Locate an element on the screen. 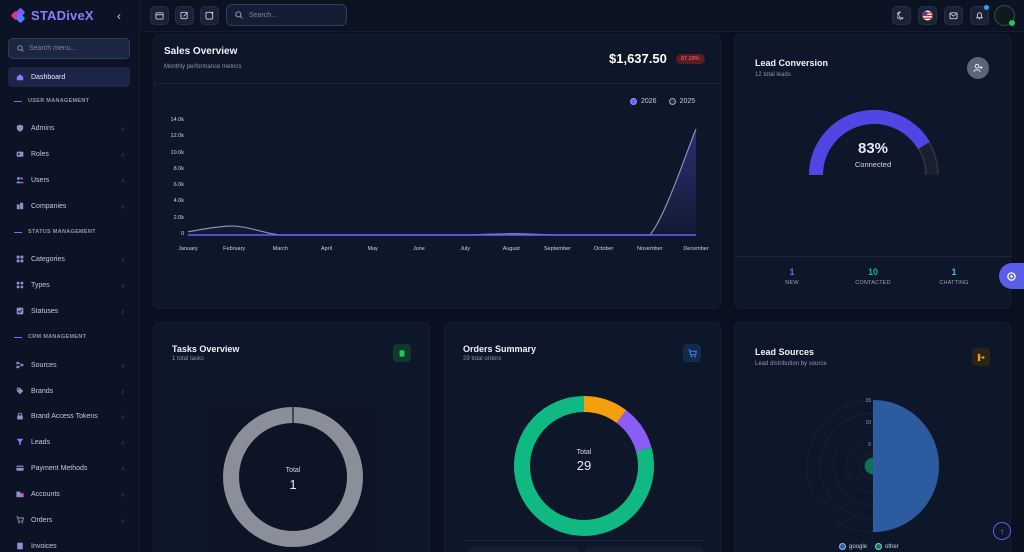 This screenshot has height=552, width=1024. sidebar-item-label: Categories is located at coordinates (48, 259).